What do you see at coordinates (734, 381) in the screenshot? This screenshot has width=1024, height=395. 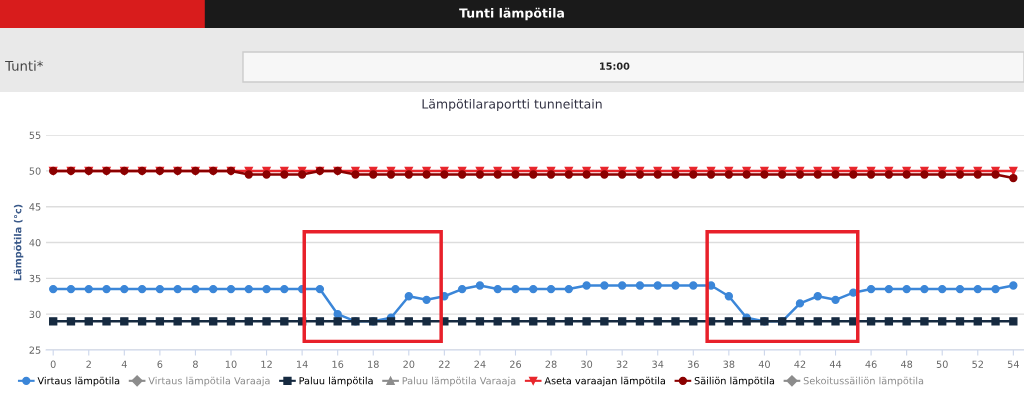 I see `legend-label: Säiliön lämpötila` at bounding box center [734, 381].